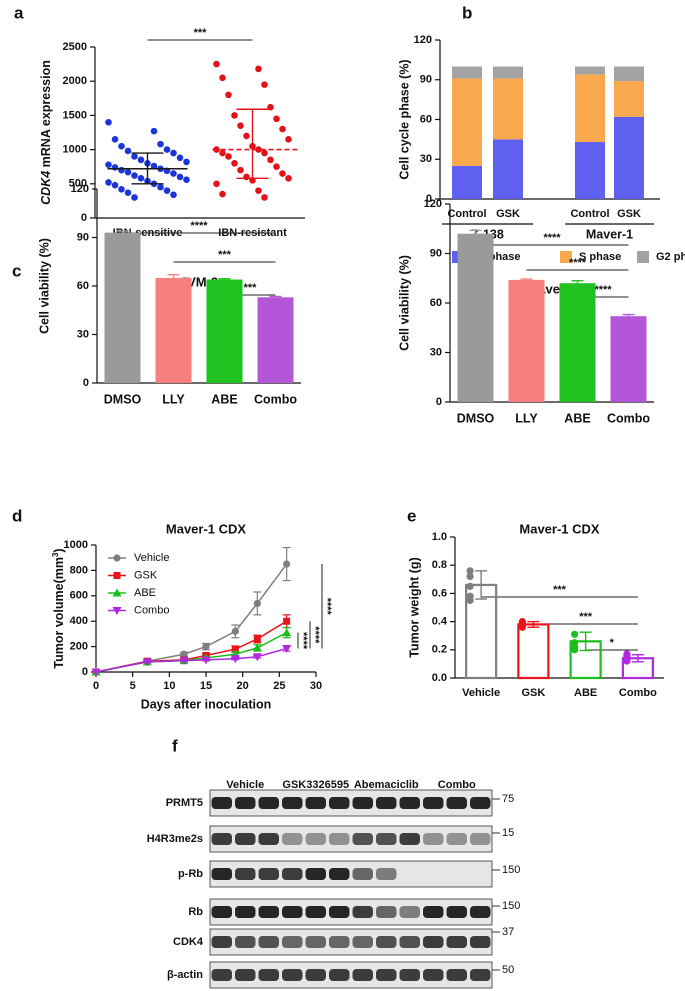  I want to click on bar, so click(122, 307).